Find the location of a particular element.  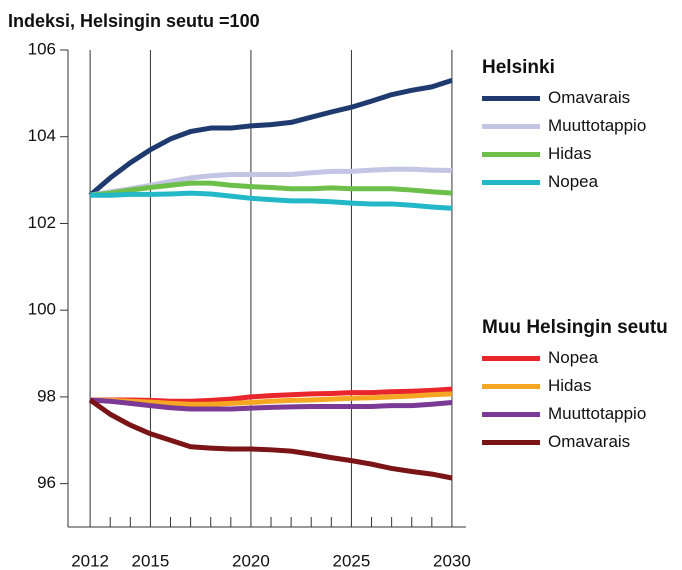

y-tick-label: 98 is located at coordinates (46, 395).